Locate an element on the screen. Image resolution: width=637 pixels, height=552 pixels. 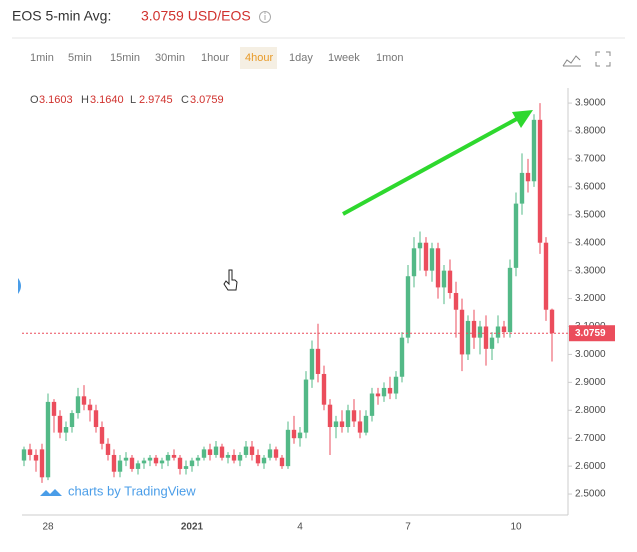
info-icon is located at coordinates (265, 17).